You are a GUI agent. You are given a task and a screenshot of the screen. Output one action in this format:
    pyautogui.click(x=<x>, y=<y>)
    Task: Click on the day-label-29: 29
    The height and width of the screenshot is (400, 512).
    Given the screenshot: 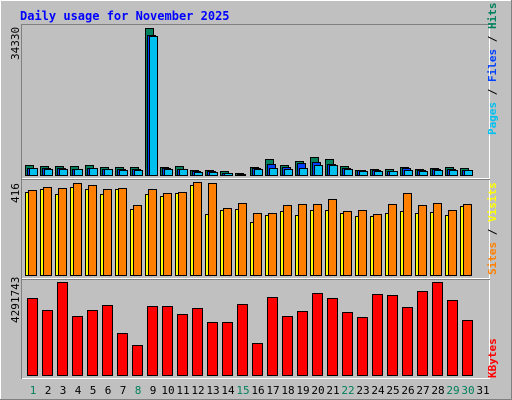 What is the action you would take?
    pyautogui.click(x=452, y=390)
    